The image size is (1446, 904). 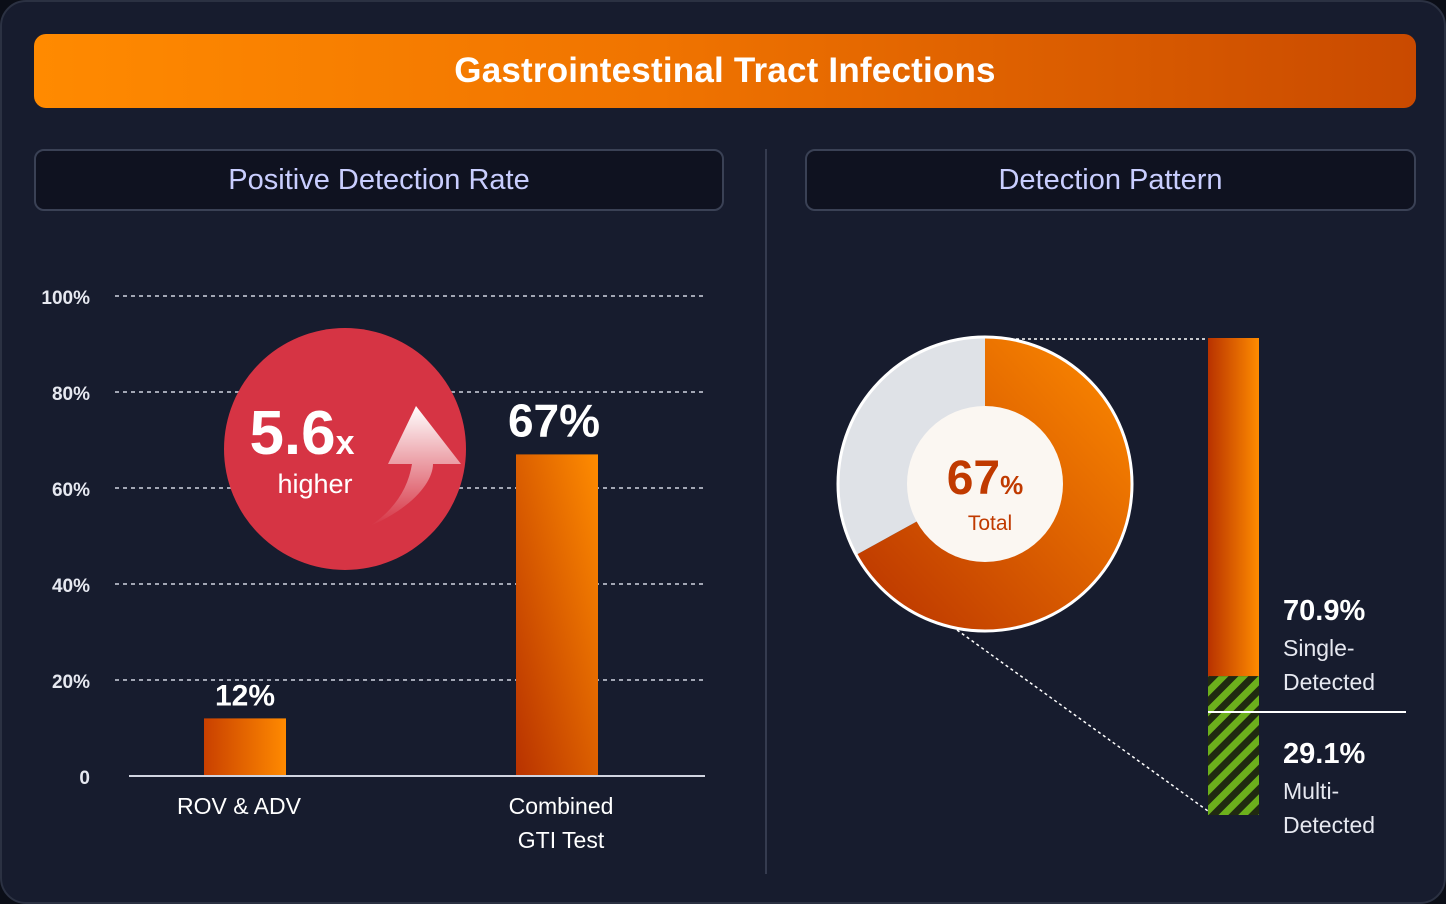 I want to click on bar-data-label: 12%, so click(x=245, y=695).